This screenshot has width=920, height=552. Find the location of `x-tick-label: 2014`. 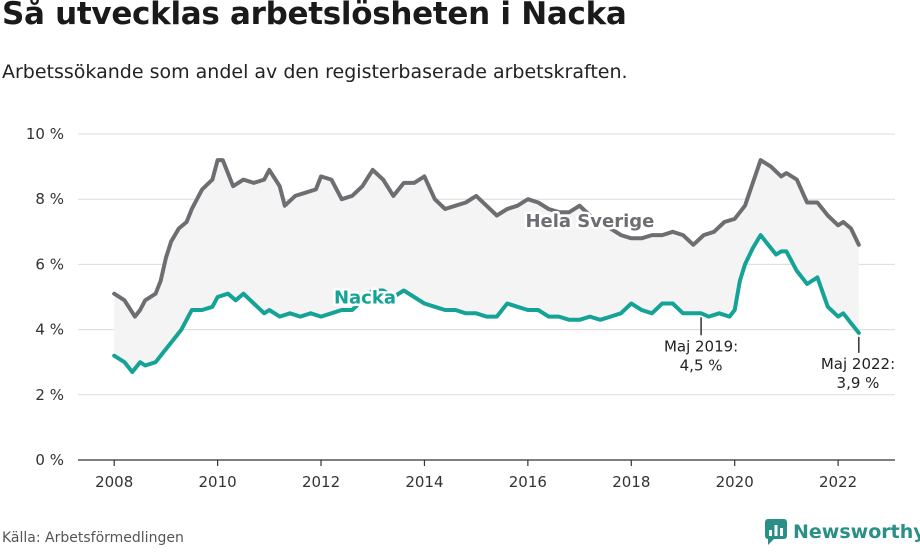

x-tick-label: 2014 is located at coordinates (424, 482).